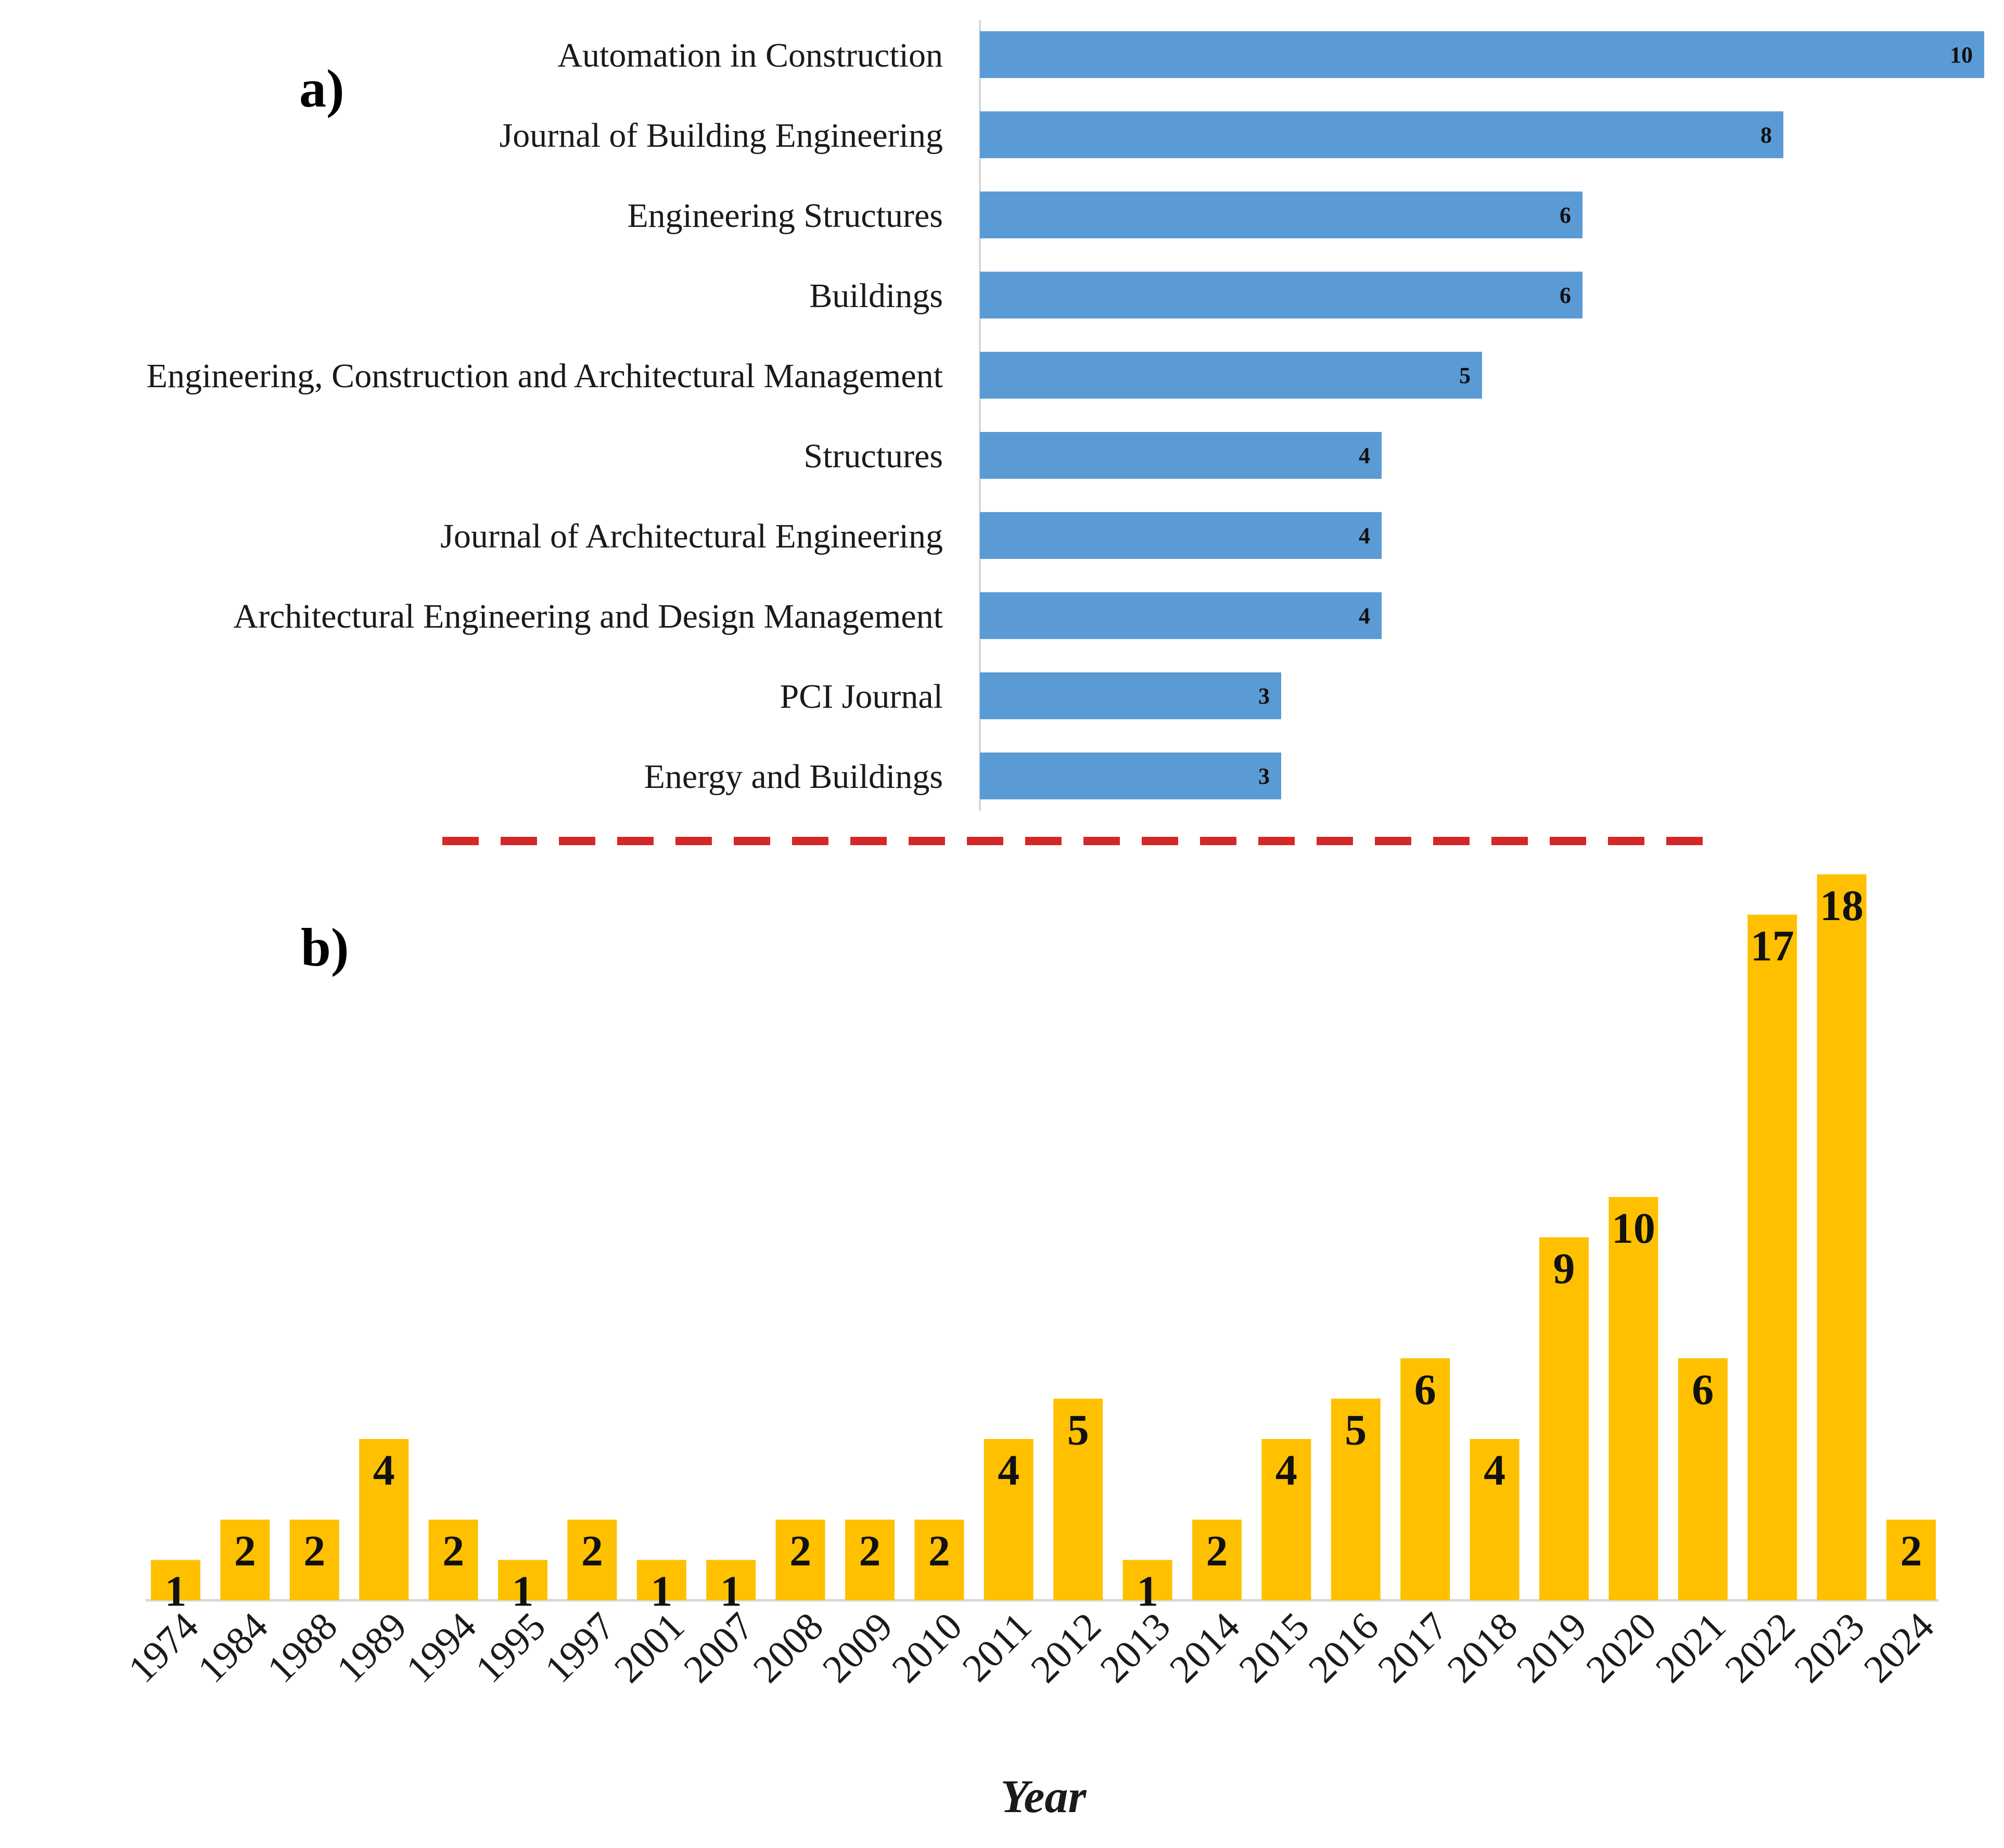  What do you see at coordinates (1564, 1269) in the screenshot?
I see `year-bar-value-label: 9` at bounding box center [1564, 1269].